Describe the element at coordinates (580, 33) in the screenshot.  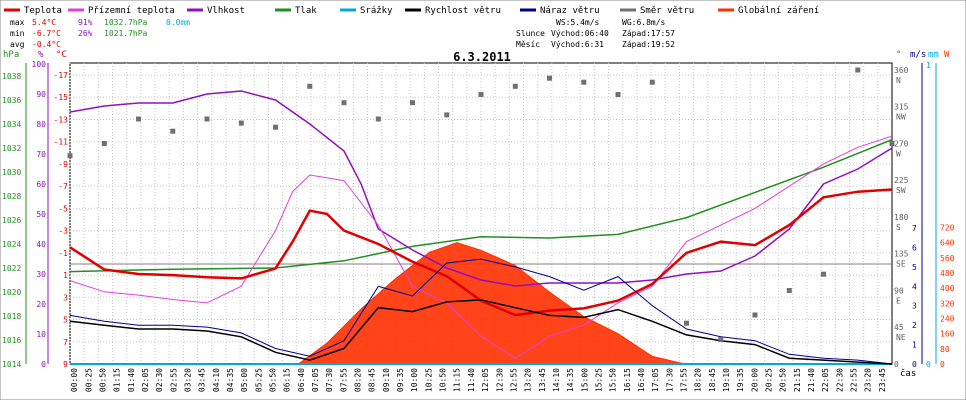
I see `info-slunce-vychod: Východ:06:40` at that location.